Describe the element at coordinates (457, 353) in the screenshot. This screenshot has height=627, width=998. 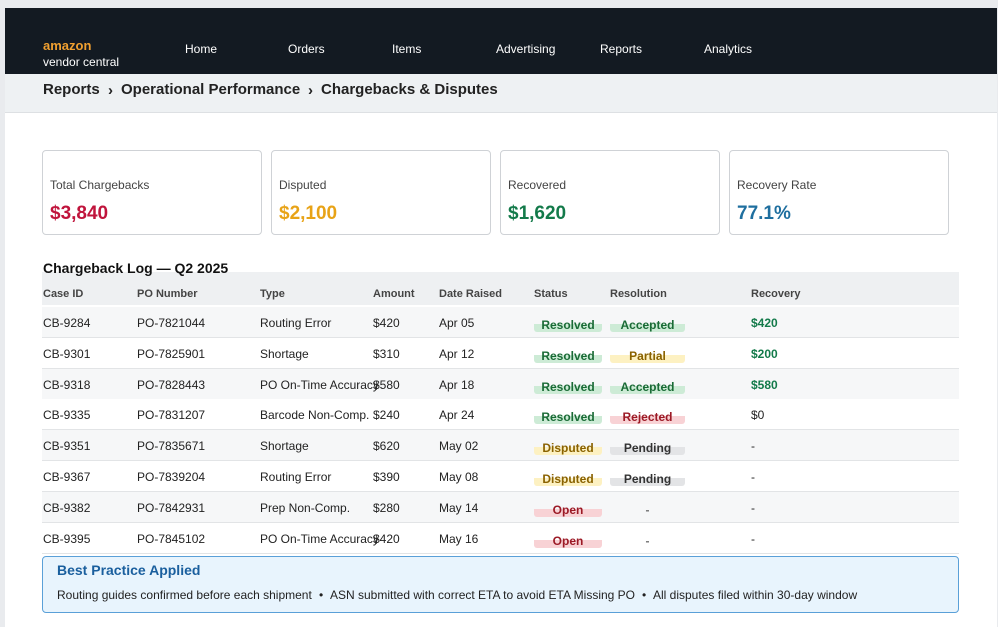
I see `cell: Apr 12` at that location.